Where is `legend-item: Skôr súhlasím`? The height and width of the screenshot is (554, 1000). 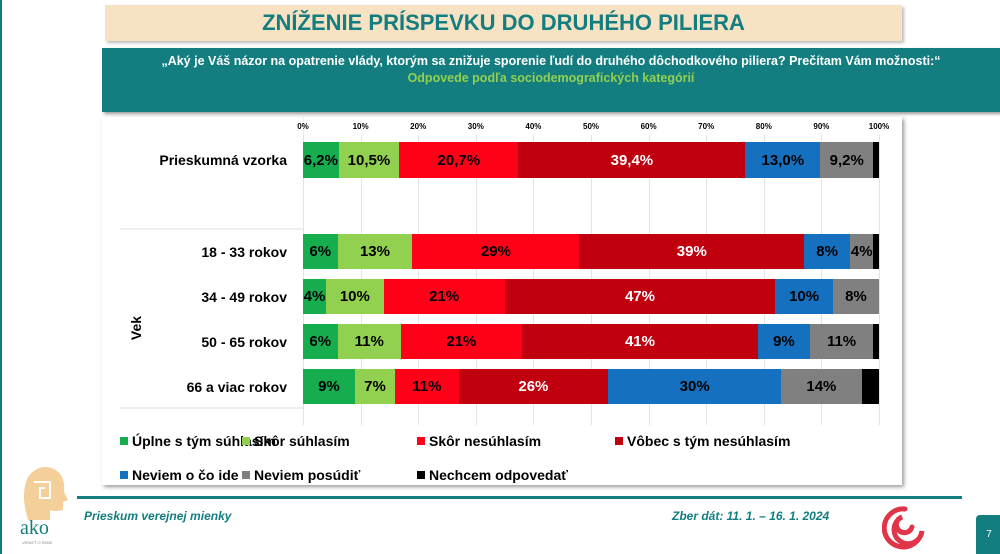 legend-item: Skôr súhlasím is located at coordinates (296, 441).